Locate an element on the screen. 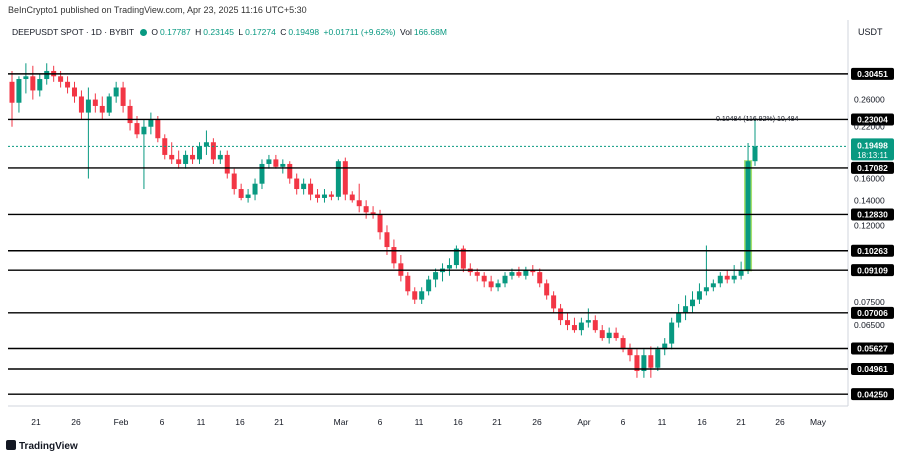 The image size is (900, 460). level-label: 0.07006 is located at coordinates (872, 313).